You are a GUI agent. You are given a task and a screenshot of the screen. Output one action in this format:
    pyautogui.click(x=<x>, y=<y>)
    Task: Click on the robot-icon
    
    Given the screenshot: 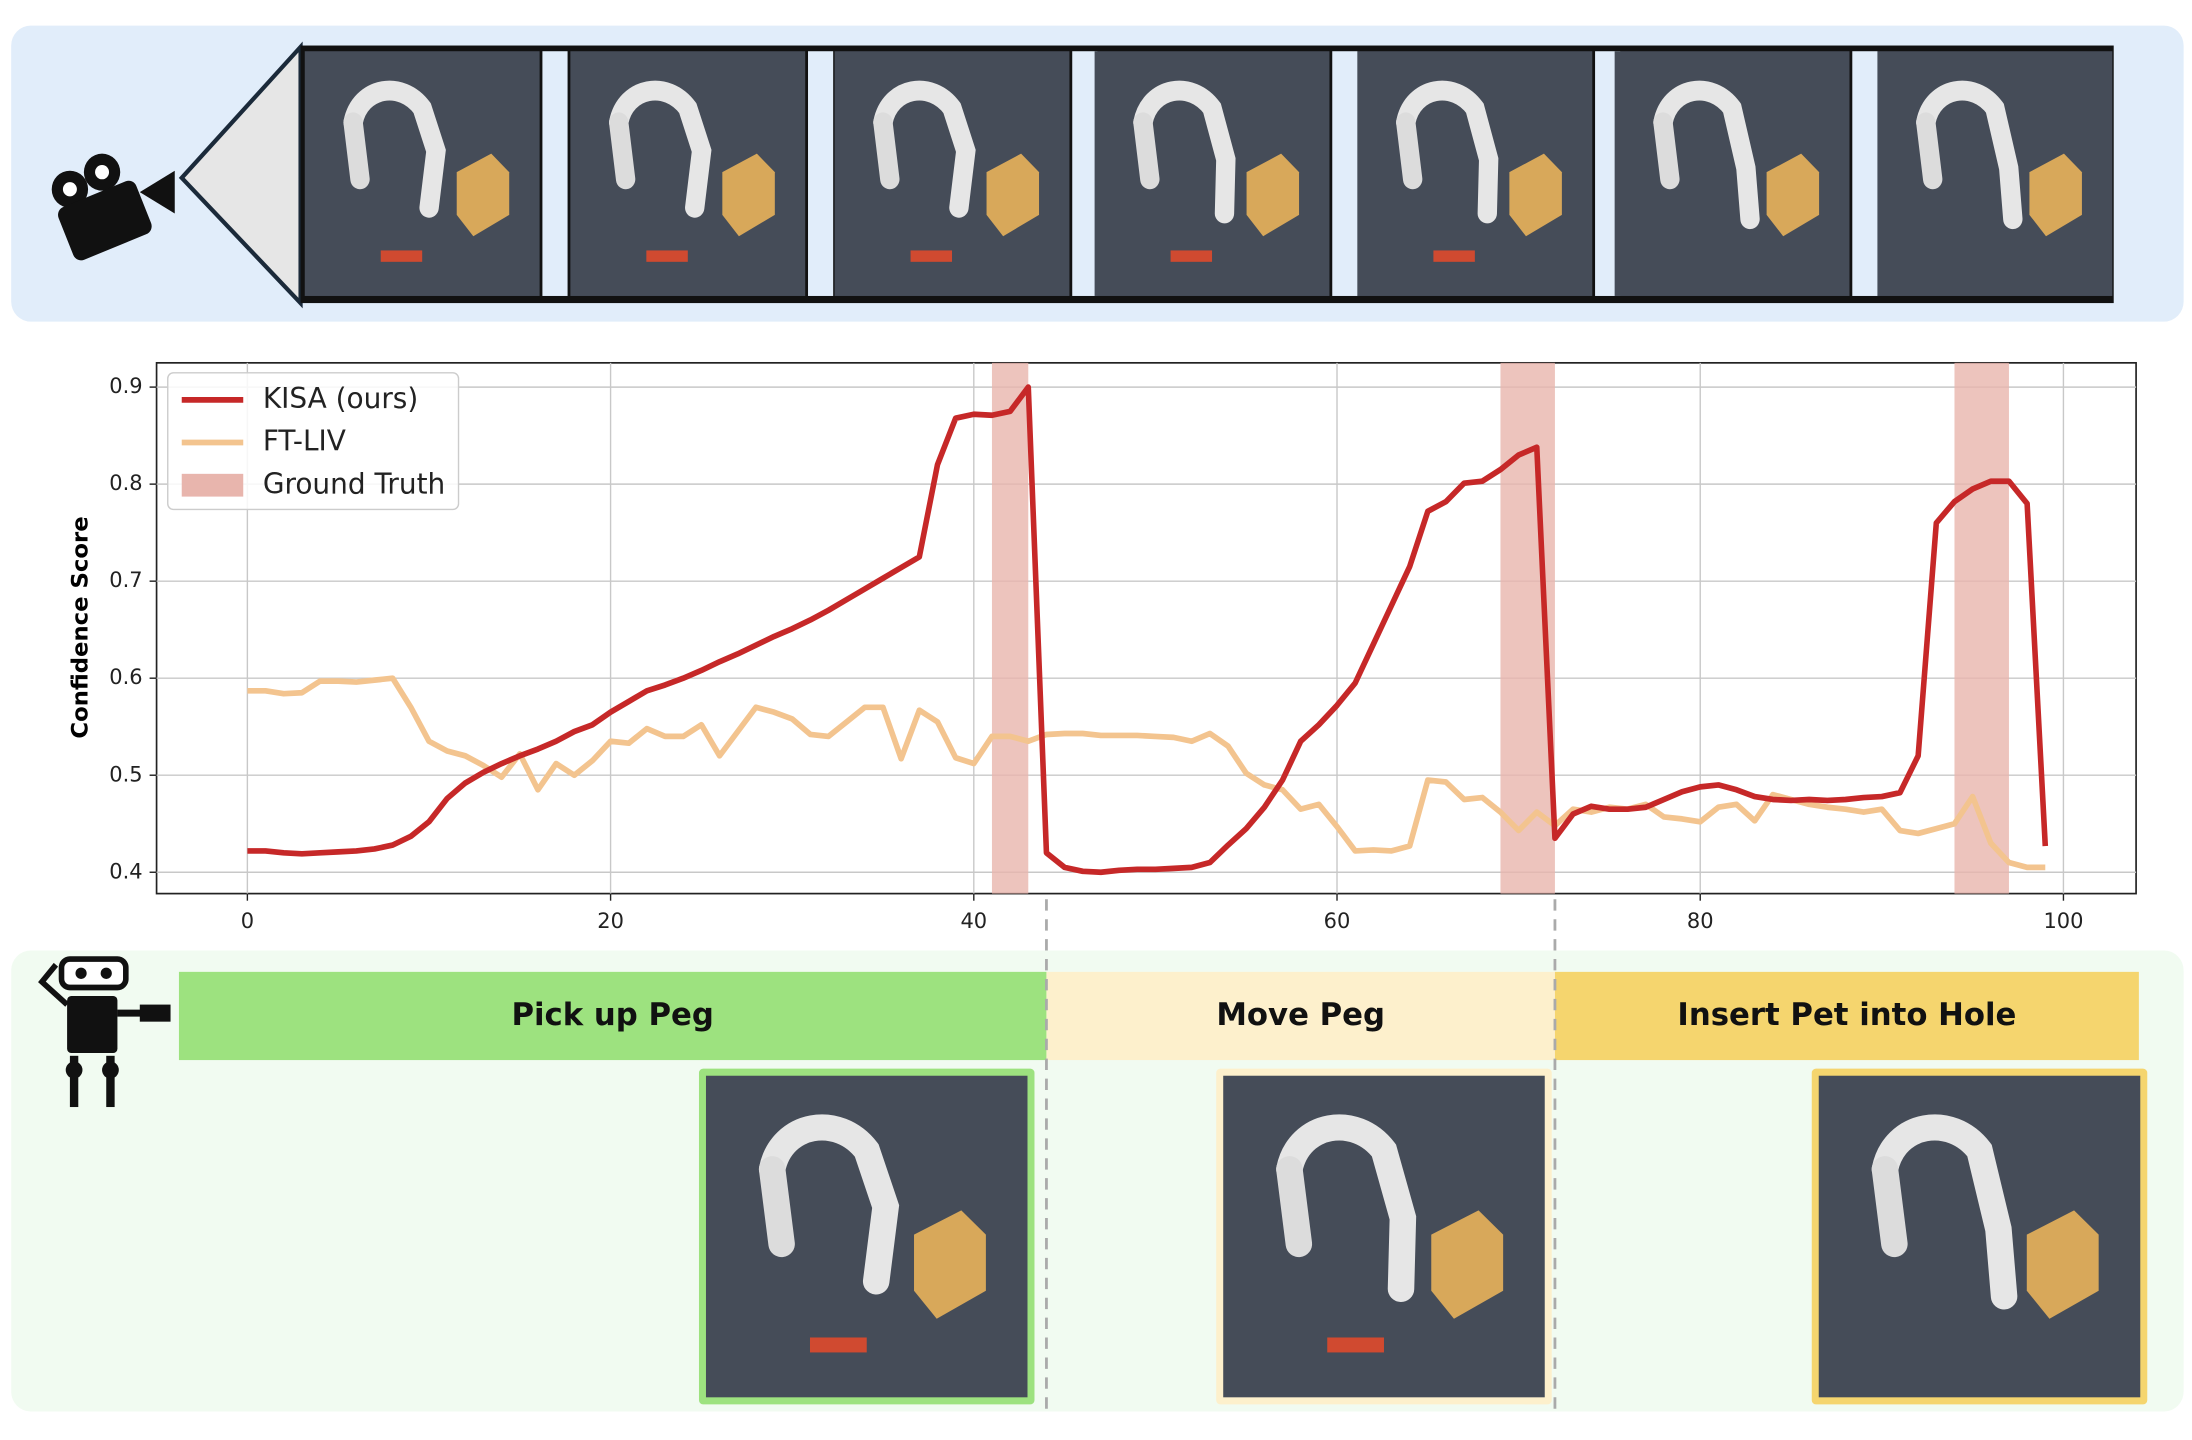 What is the action you would take?
    pyautogui.click(x=104, y=1032)
    